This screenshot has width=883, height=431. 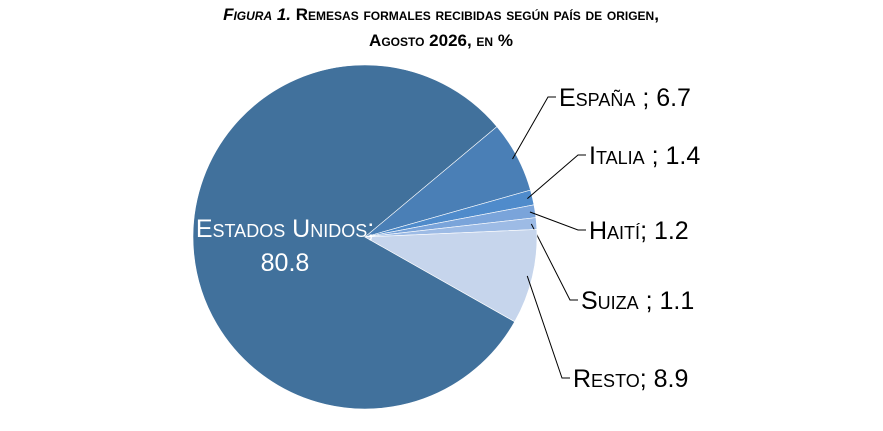 I want to click on slice-label: España ; 6.7, so click(x=625, y=98).